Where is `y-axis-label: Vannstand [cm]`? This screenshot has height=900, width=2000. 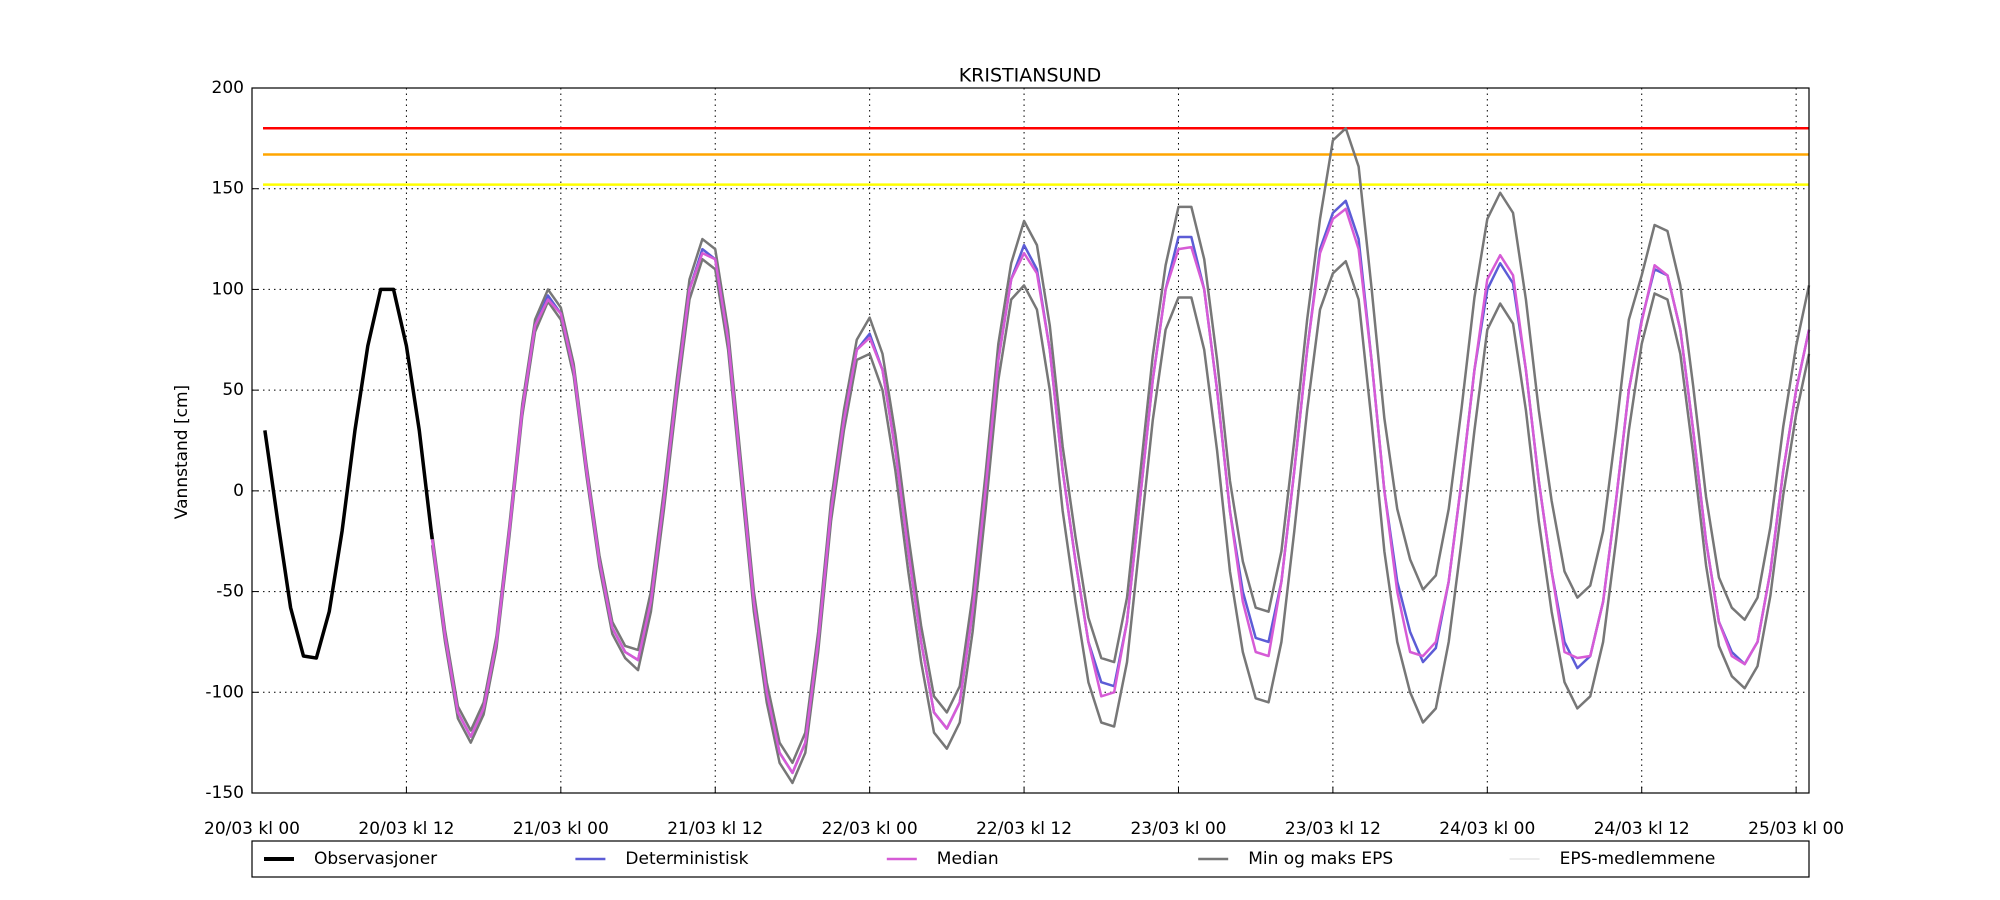
y-axis-label: Vannstand [cm] is located at coordinates (182, 452).